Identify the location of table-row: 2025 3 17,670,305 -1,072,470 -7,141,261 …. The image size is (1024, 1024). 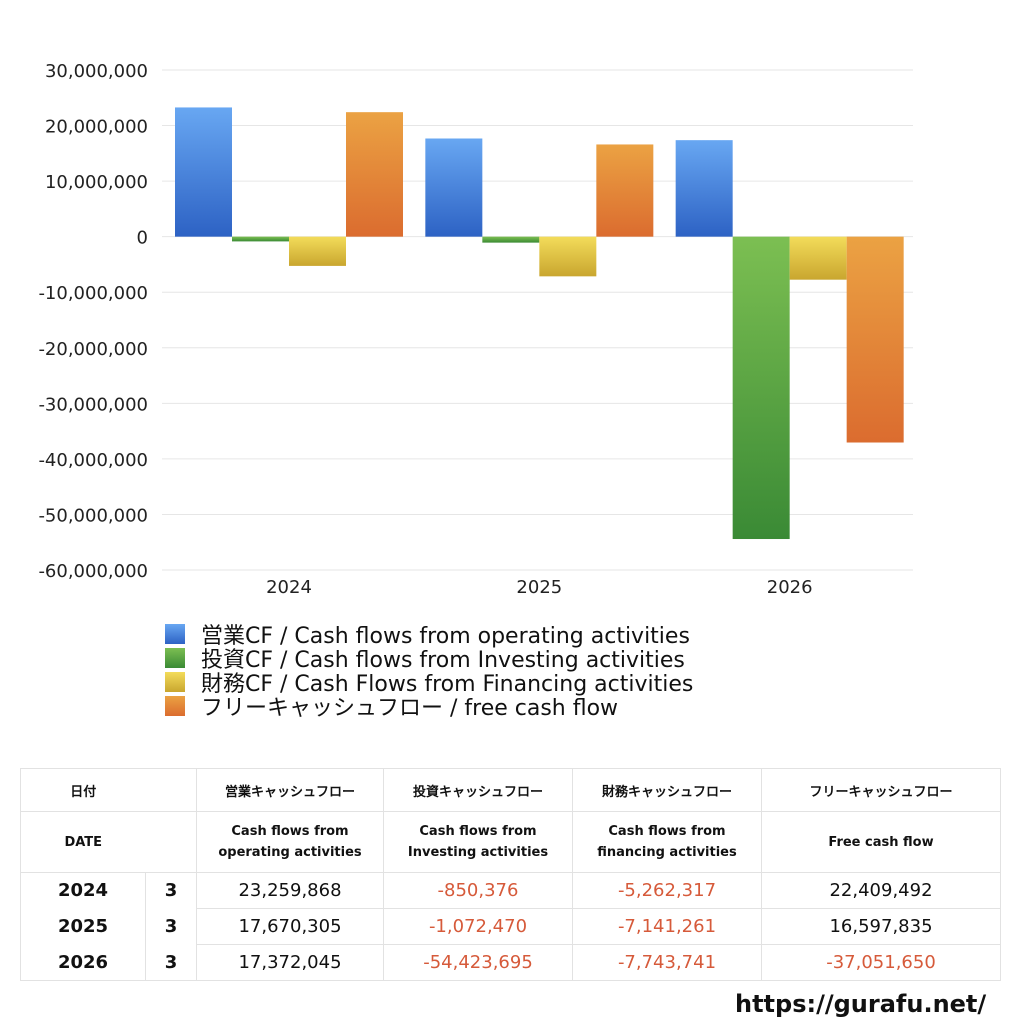
(510, 926).